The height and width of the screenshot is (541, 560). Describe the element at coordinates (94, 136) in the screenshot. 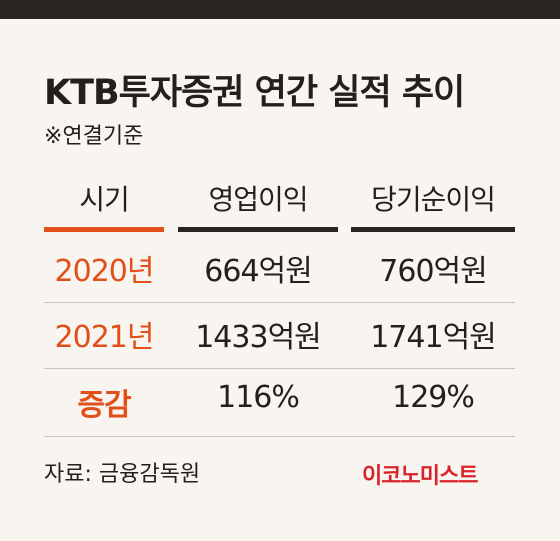

I see `subtitle: ※연결기준` at that location.